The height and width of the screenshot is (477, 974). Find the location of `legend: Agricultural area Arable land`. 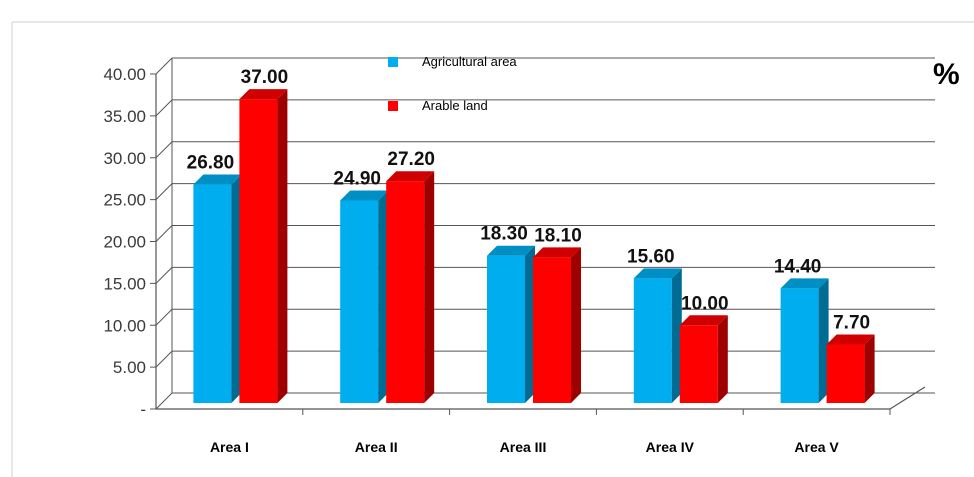

legend: Agricultural area Arable land is located at coordinates (452, 83).